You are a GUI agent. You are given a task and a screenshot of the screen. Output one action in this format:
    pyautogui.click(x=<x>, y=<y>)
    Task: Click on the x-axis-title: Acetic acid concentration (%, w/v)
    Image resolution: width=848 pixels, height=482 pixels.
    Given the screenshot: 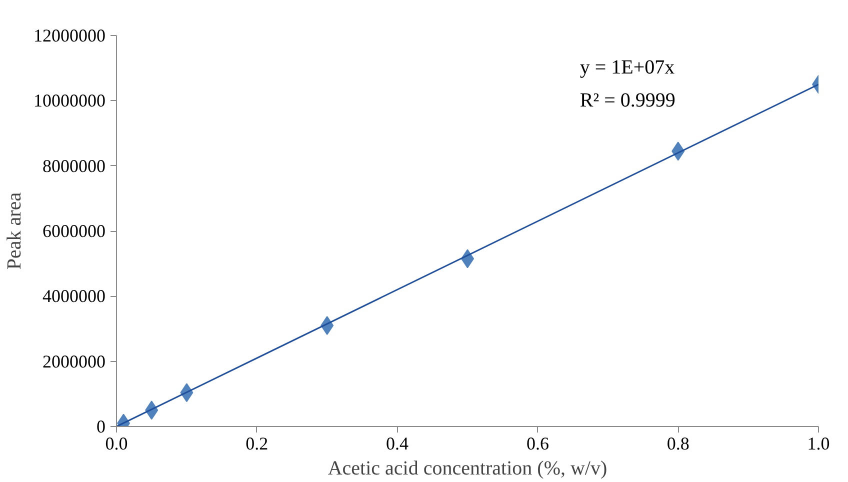 What is the action you would take?
    pyautogui.click(x=468, y=469)
    